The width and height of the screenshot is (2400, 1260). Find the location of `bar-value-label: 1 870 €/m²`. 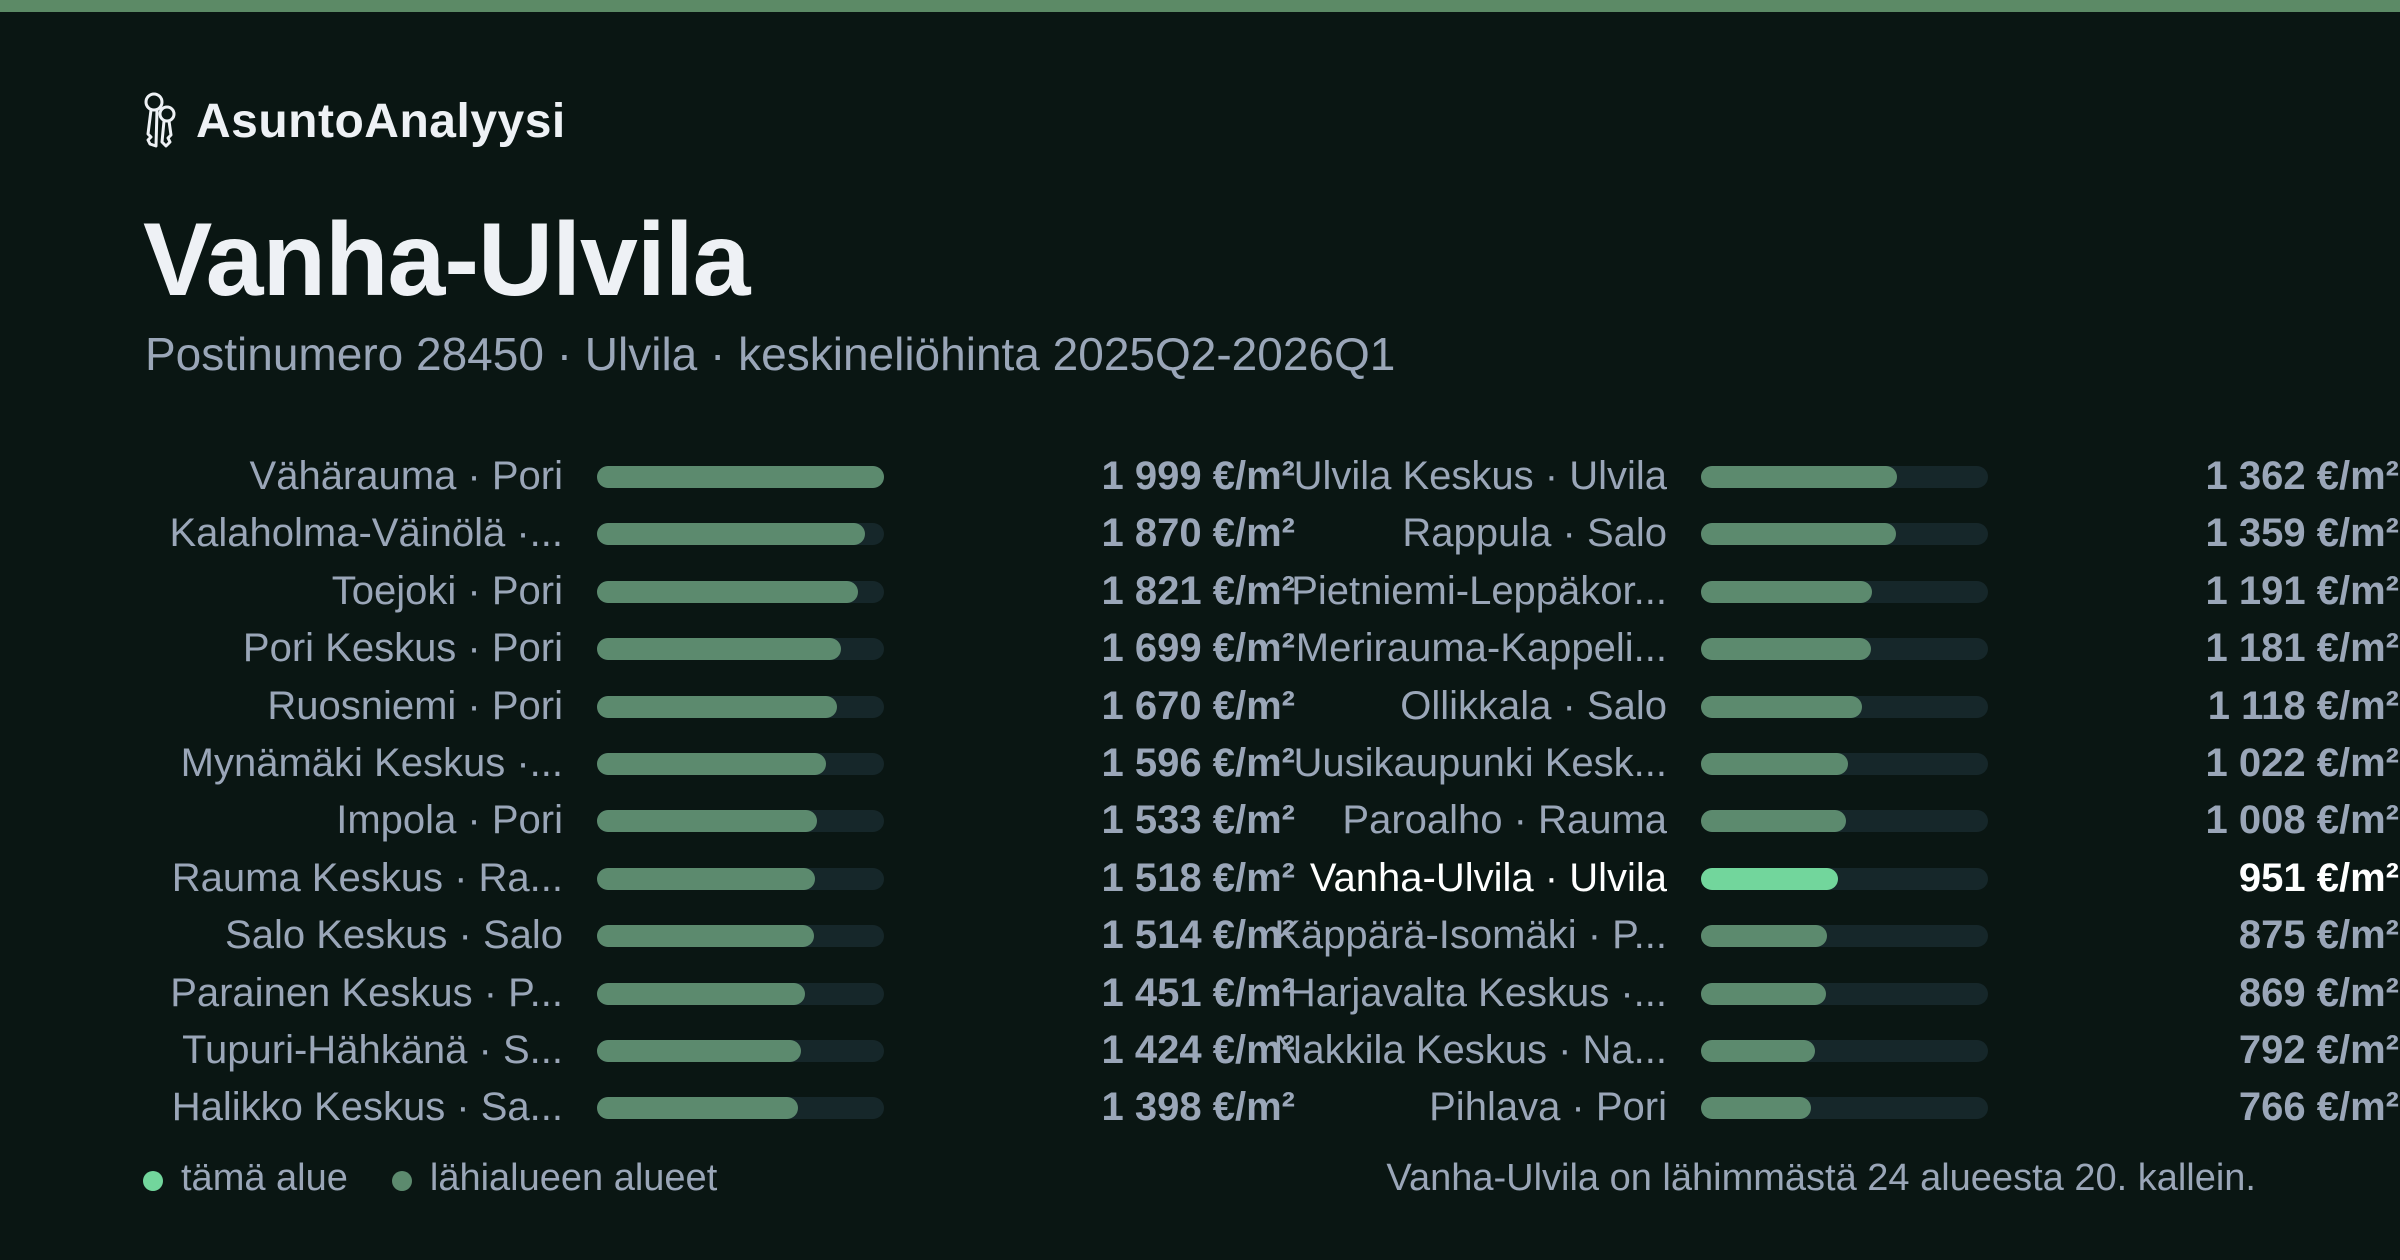

bar-value-label: 1 870 €/m² is located at coordinates (1198, 533).